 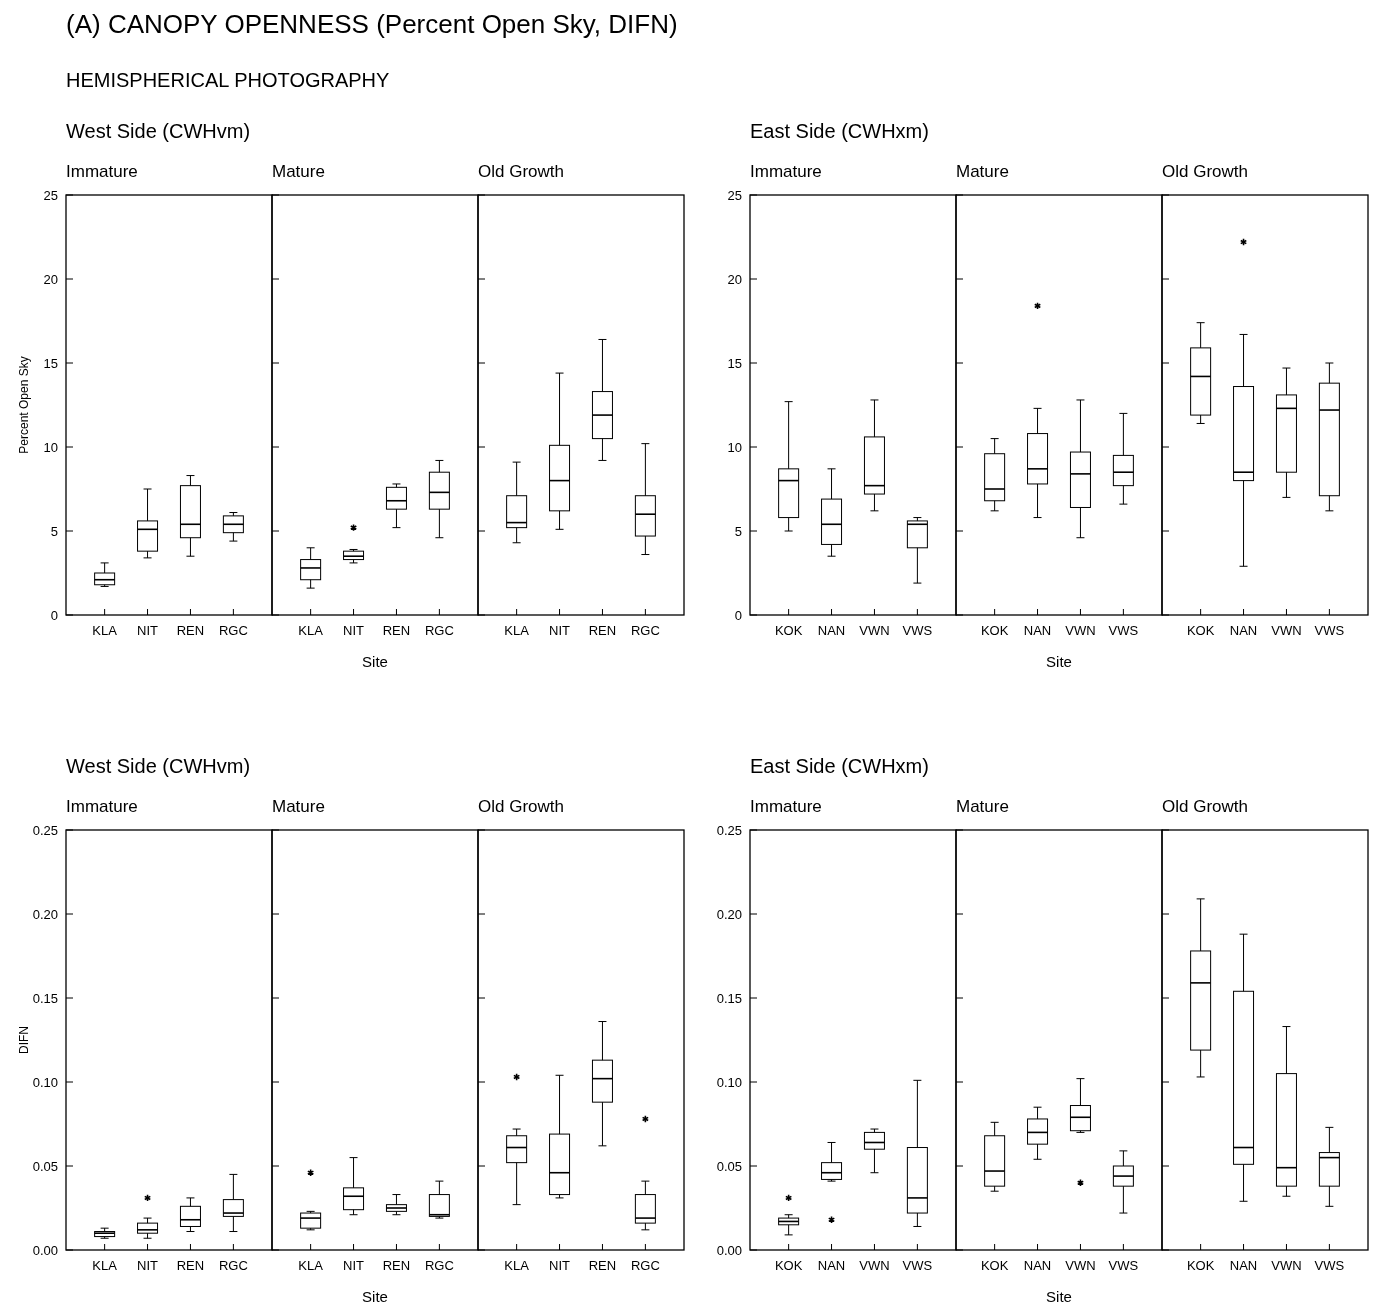 What do you see at coordinates (228, 80) in the screenshot?
I see `text: HEMISPHERICAL PHOTOGRAPHY` at bounding box center [228, 80].